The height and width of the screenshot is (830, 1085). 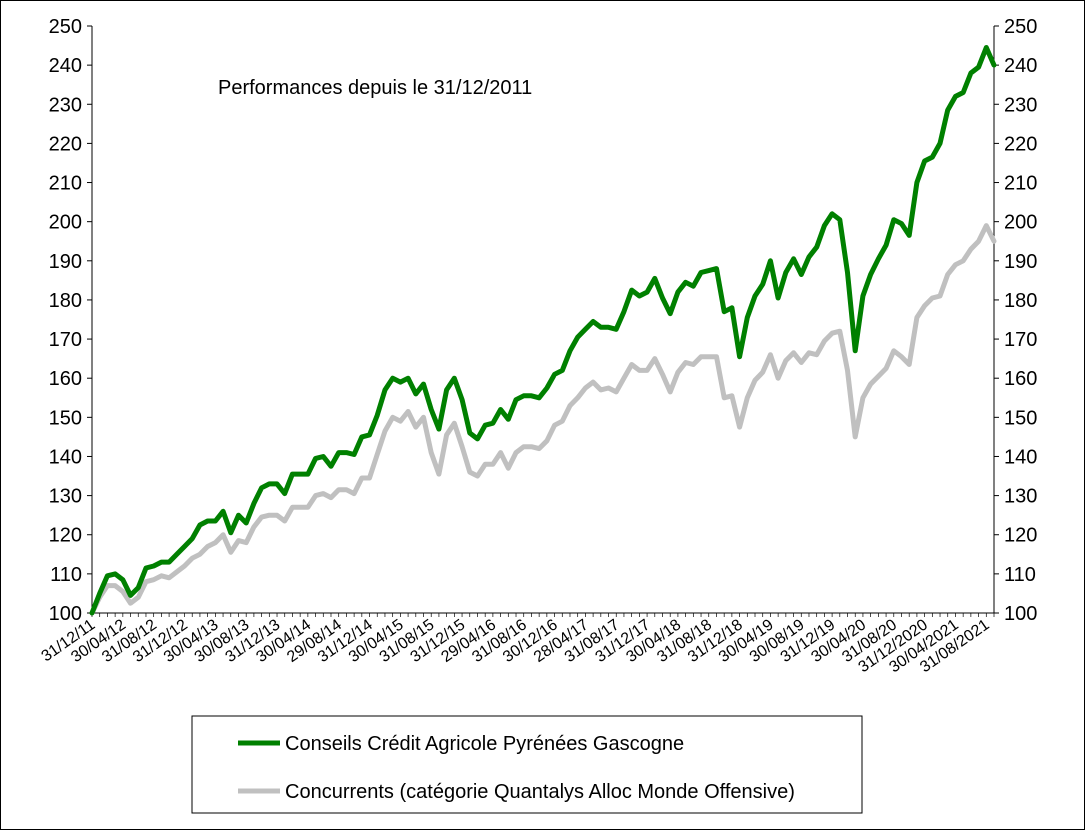 What do you see at coordinates (65, 262) in the screenshot?
I see `y-tick-label-left: 190` at bounding box center [65, 262].